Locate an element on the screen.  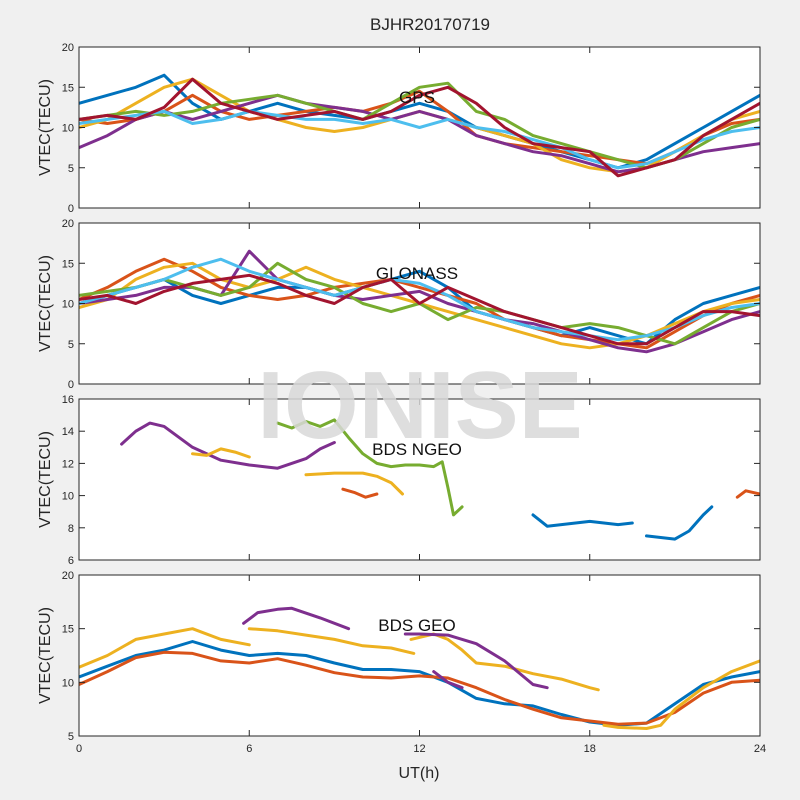
y-tick-label: 6 is located at coordinates (71, 561).